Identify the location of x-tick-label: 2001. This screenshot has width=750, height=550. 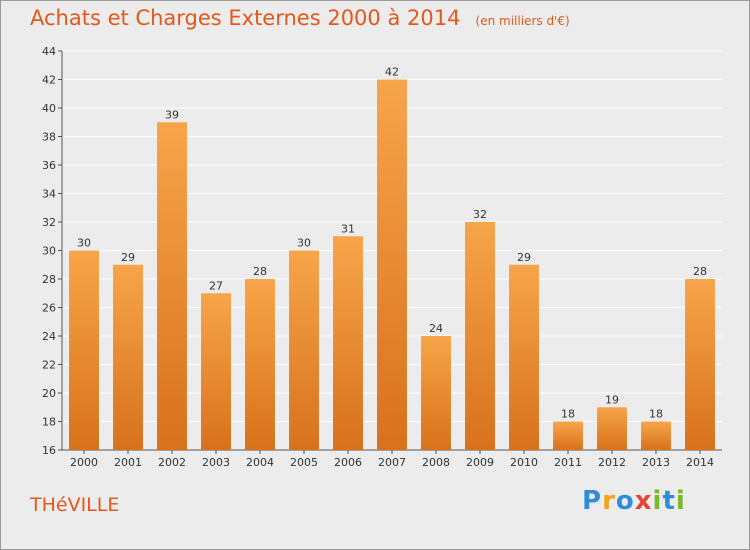
(128, 462).